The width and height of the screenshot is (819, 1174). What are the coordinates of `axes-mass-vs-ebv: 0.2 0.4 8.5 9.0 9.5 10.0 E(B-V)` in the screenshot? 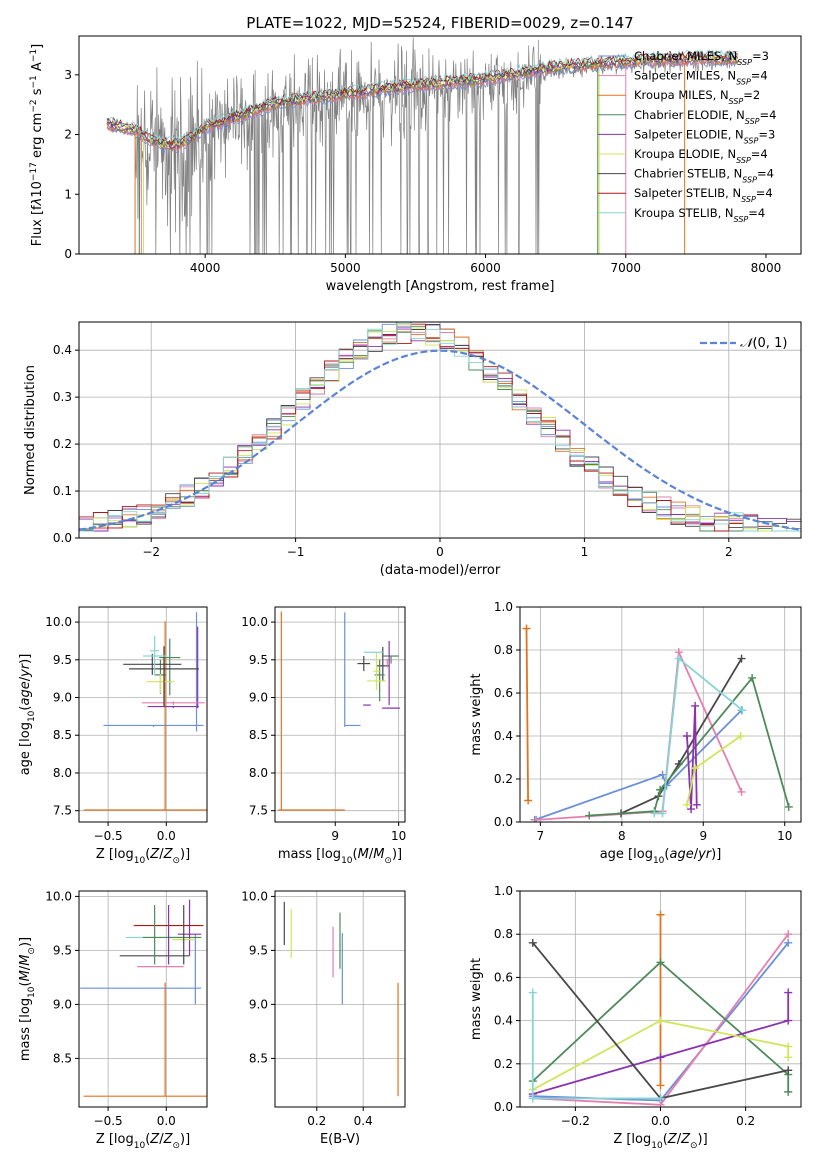 It's located at (323, 1018).